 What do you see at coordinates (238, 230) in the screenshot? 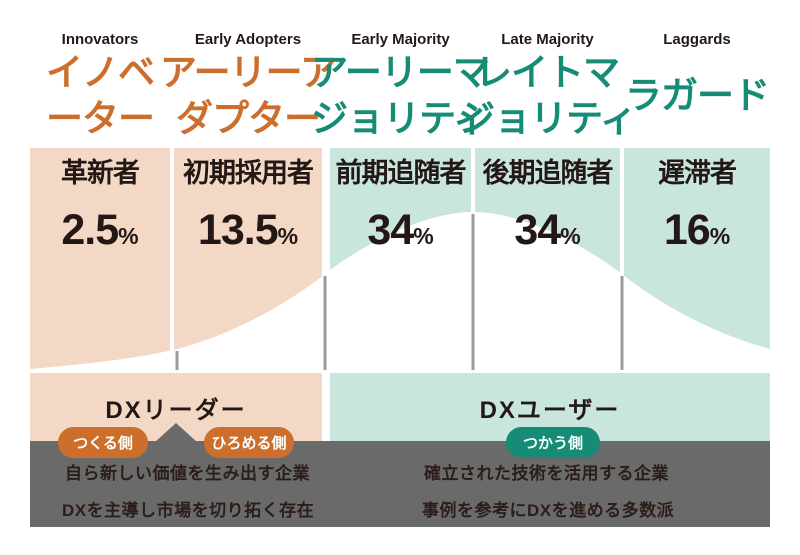
I see `percent-value: 13.5` at bounding box center [238, 230].